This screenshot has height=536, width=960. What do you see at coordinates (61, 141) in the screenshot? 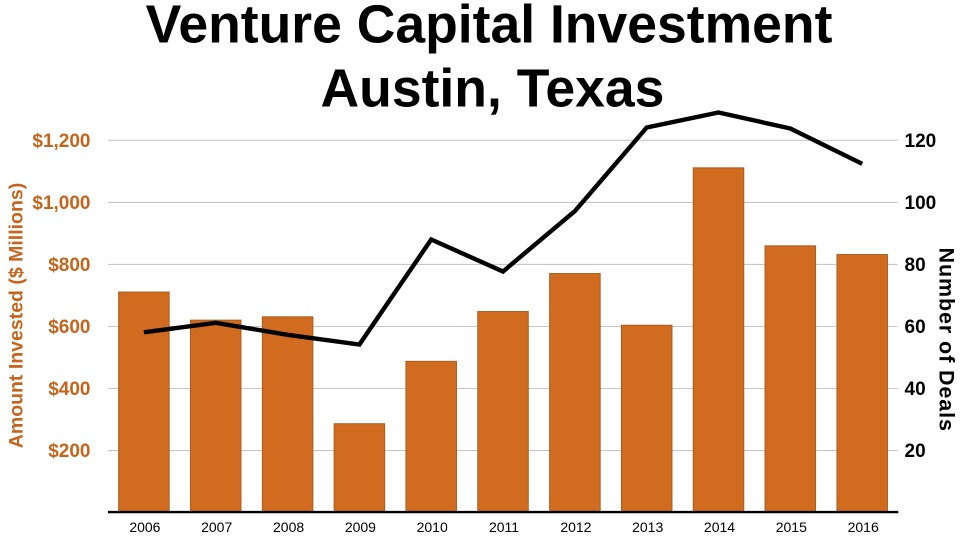
I see `svg-text: $1,200` at bounding box center [61, 141].